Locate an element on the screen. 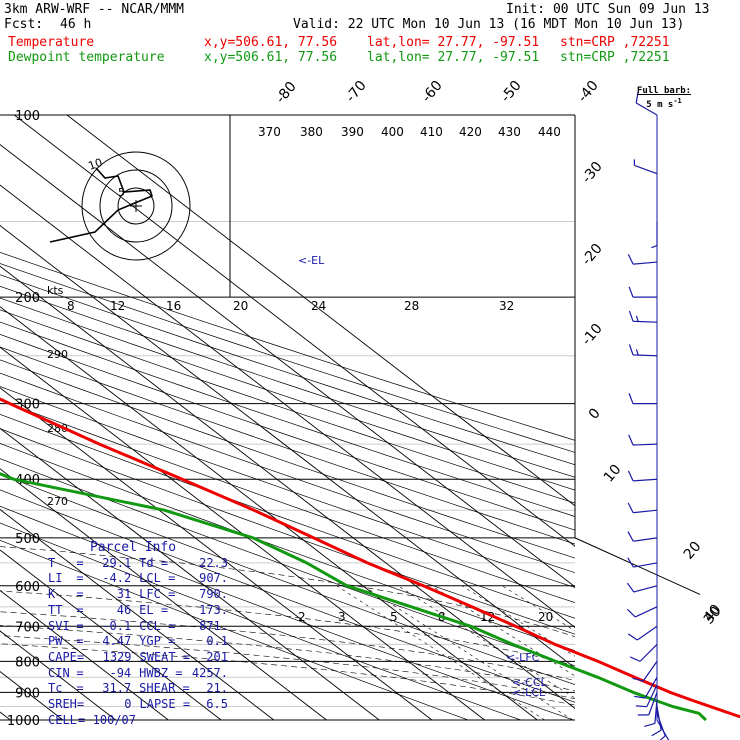  parcel-info-row: K = 31 LFC = 790. is located at coordinates (138, 595).